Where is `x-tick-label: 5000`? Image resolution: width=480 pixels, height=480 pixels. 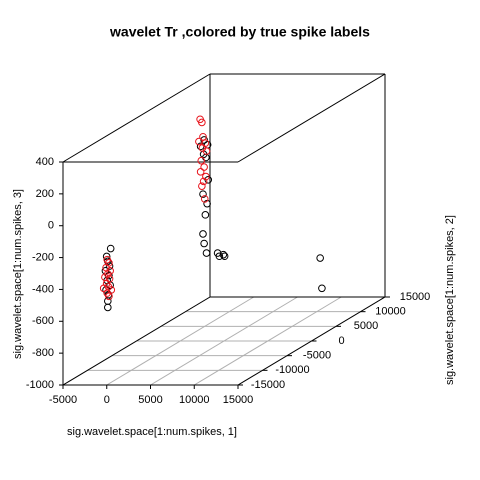 x-tick-label: 5000 is located at coordinates (150, 400).